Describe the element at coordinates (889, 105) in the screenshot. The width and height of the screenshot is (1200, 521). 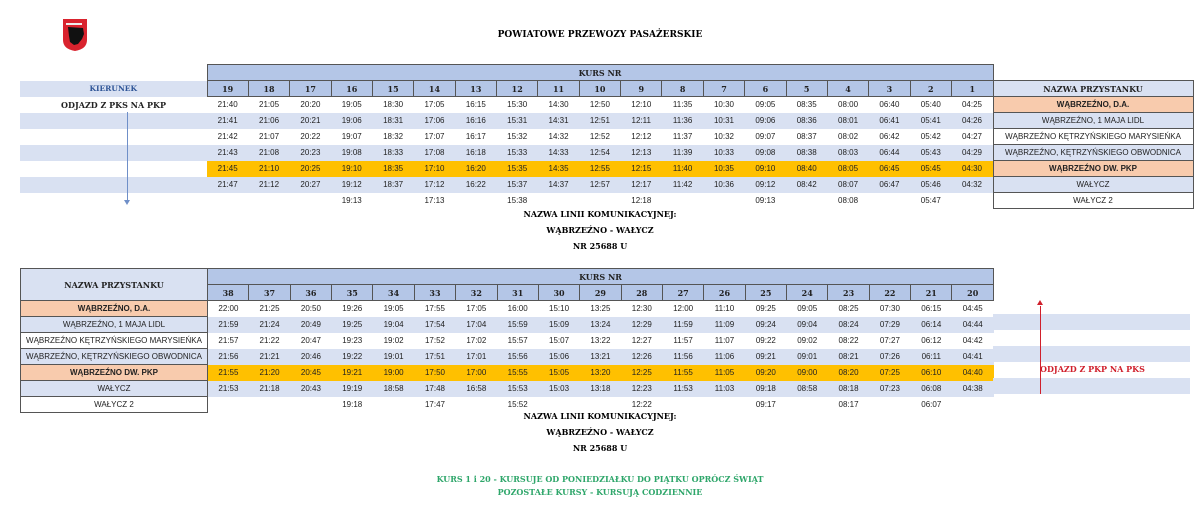
I see `departure-time: 06:40` at that location.